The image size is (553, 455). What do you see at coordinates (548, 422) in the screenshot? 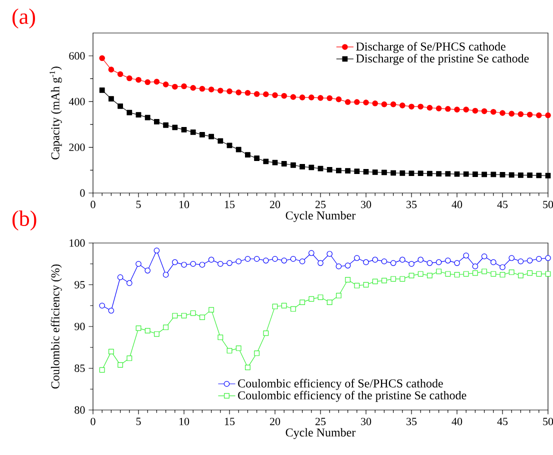
I see `x-tick-label: 50` at bounding box center [548, 422].